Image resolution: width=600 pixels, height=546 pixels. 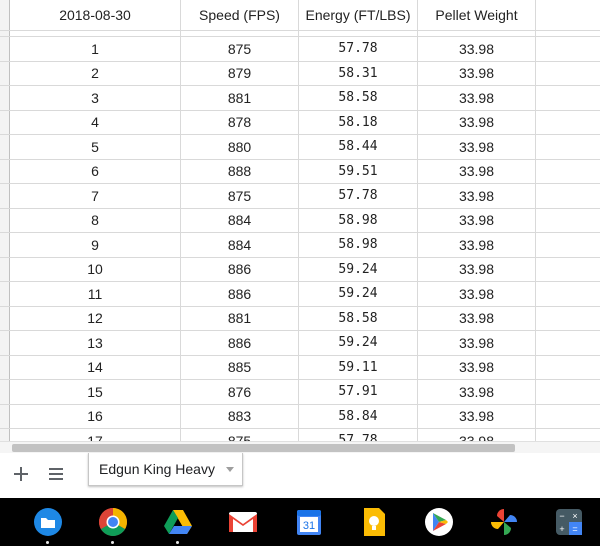 I want to click on scrollbar-thumb, so click(x=263, y=448).